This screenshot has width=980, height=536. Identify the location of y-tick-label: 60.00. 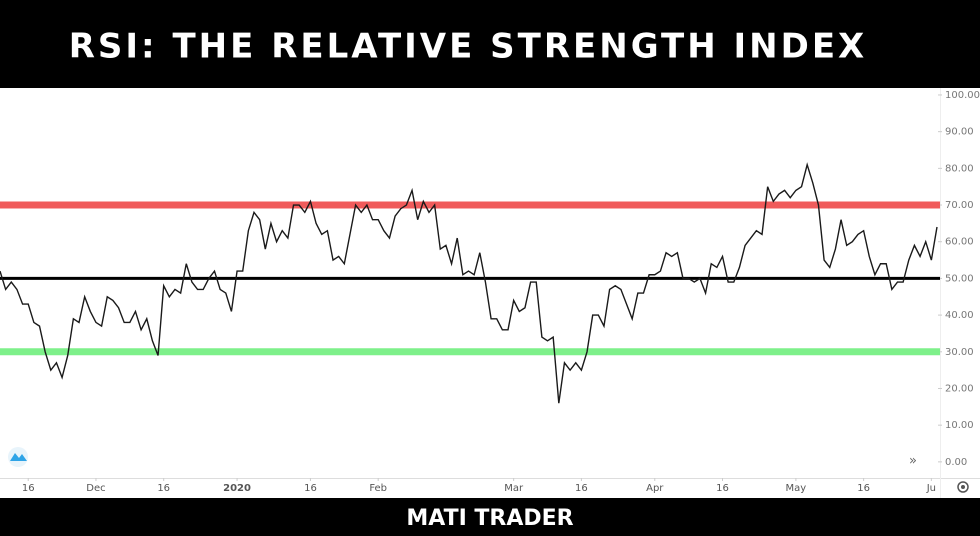
(959, 242).